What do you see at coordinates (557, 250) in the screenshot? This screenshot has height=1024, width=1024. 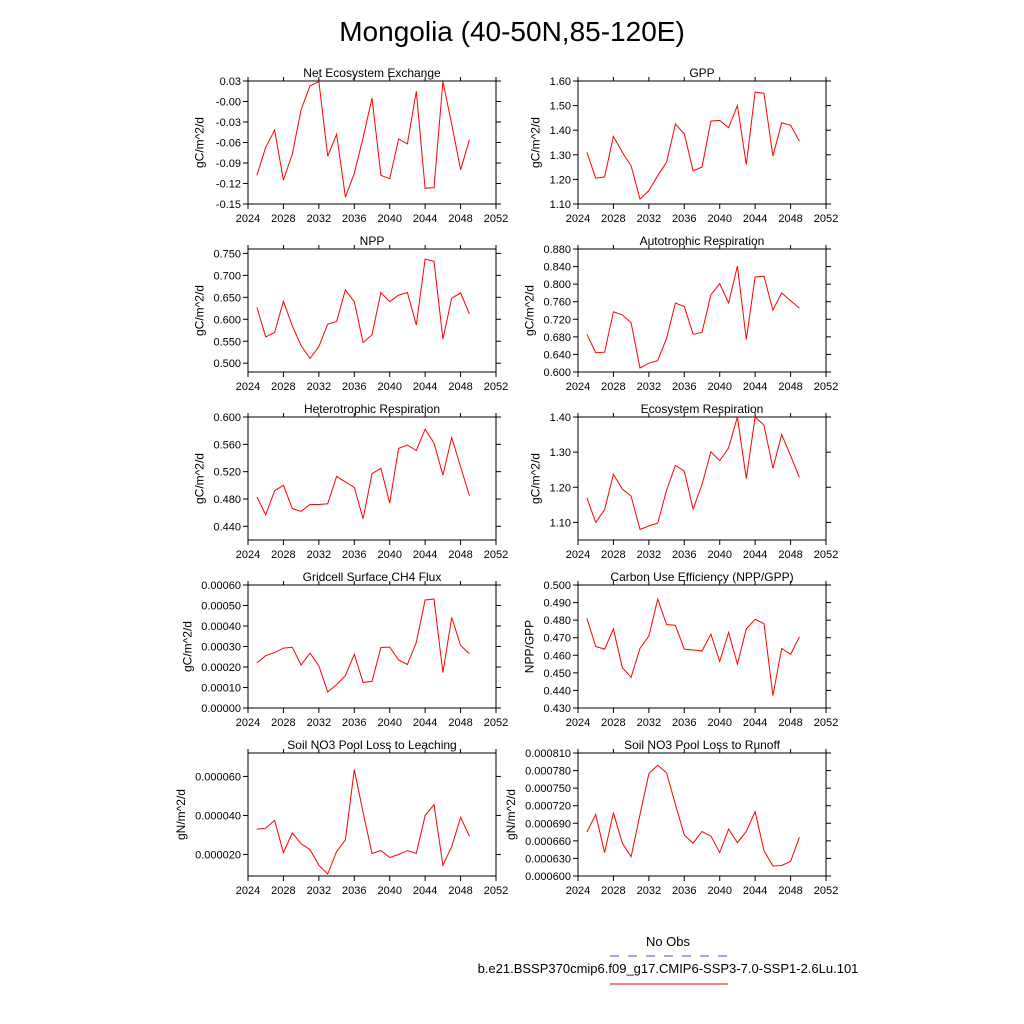 I see `y-tick-label: 0.880` at bounding box center [557, 250].